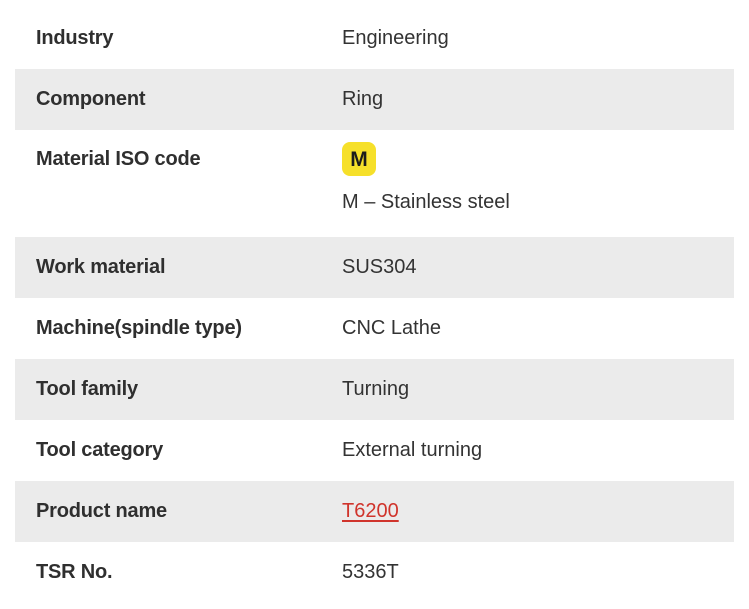  I want to click on row-value: Engineering, so click(395, 38).